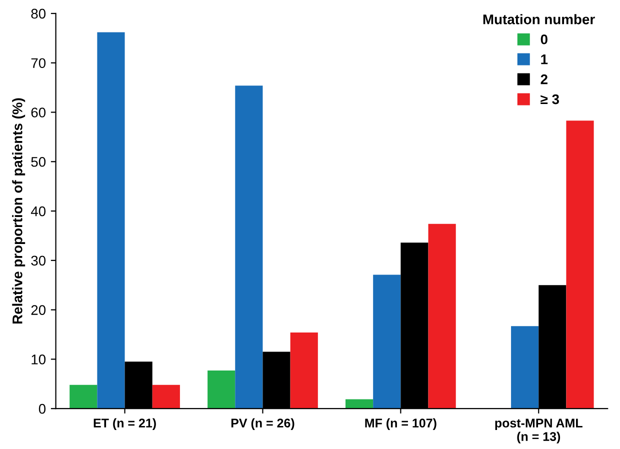  Describe the element at coordinates (549, 99) in the screenshot. I see `legend-label: ≥ 3` at that location.